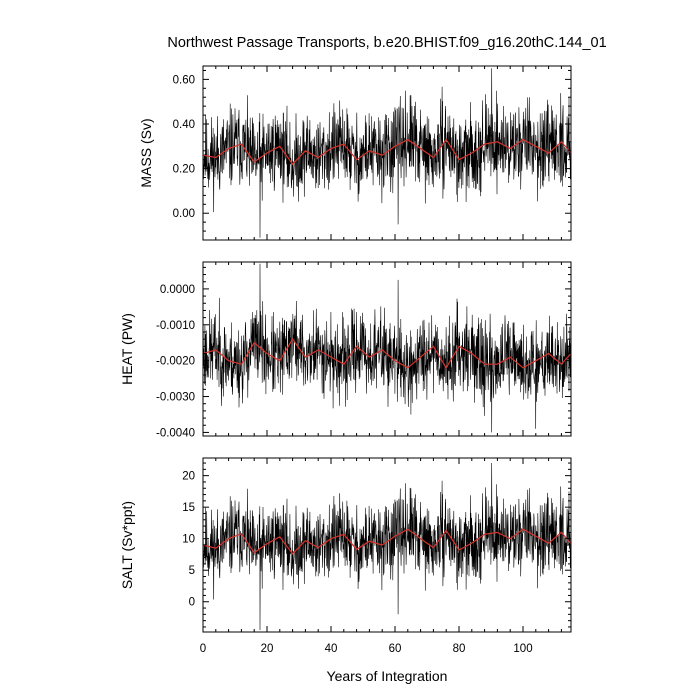 The image size is (700, 700). Describe the element at coordinates (177, 290) in the screenshot. I see `y-tick-label: 0.0000` at that location.